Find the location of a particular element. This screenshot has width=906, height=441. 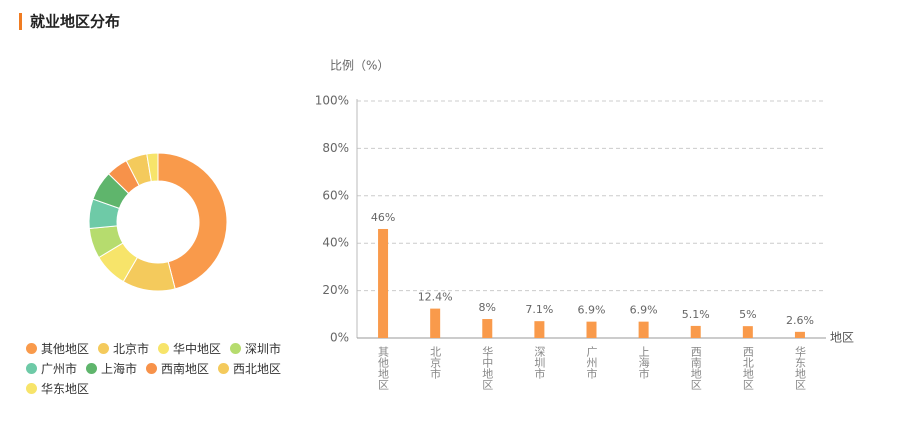

y-tick-label: 60% is located at coordinates (335, 195).